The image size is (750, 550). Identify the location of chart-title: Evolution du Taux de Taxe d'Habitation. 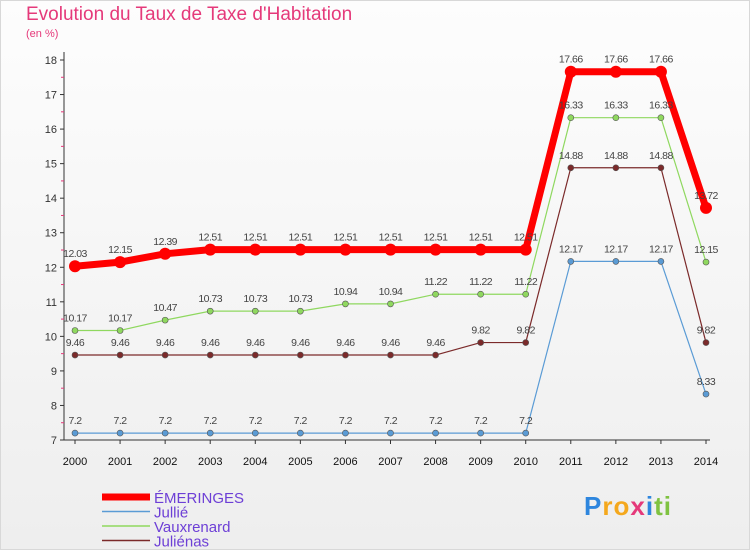
(189, 14).